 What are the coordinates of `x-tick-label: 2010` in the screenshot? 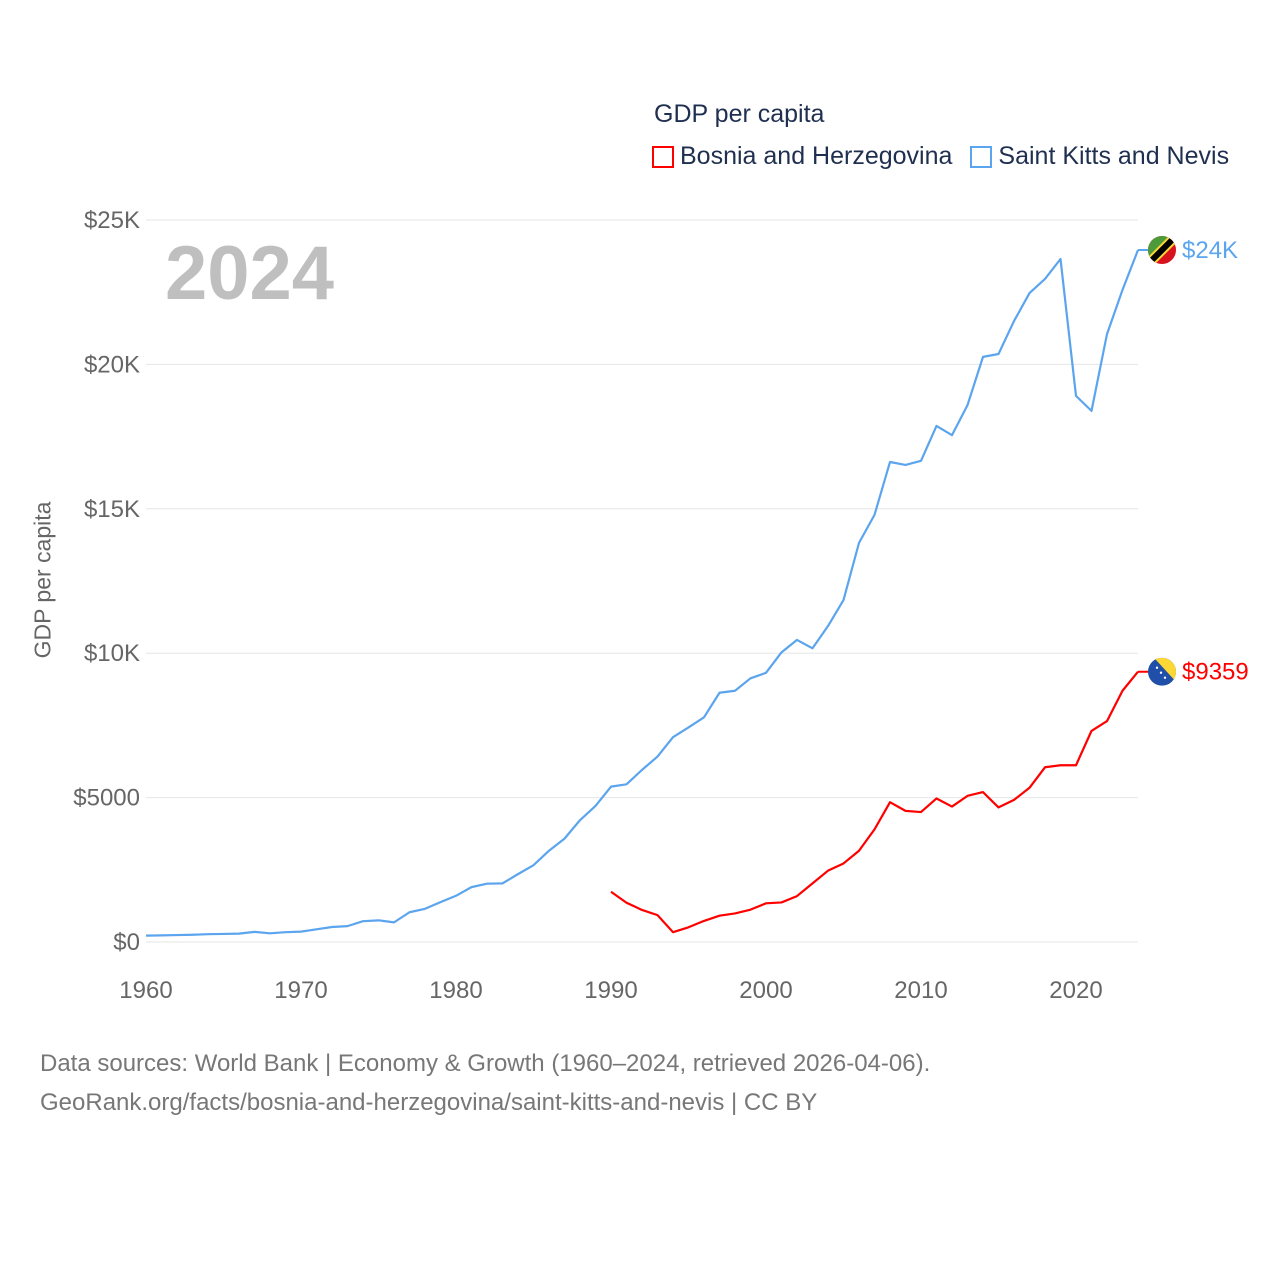 It's located at (920, 990).